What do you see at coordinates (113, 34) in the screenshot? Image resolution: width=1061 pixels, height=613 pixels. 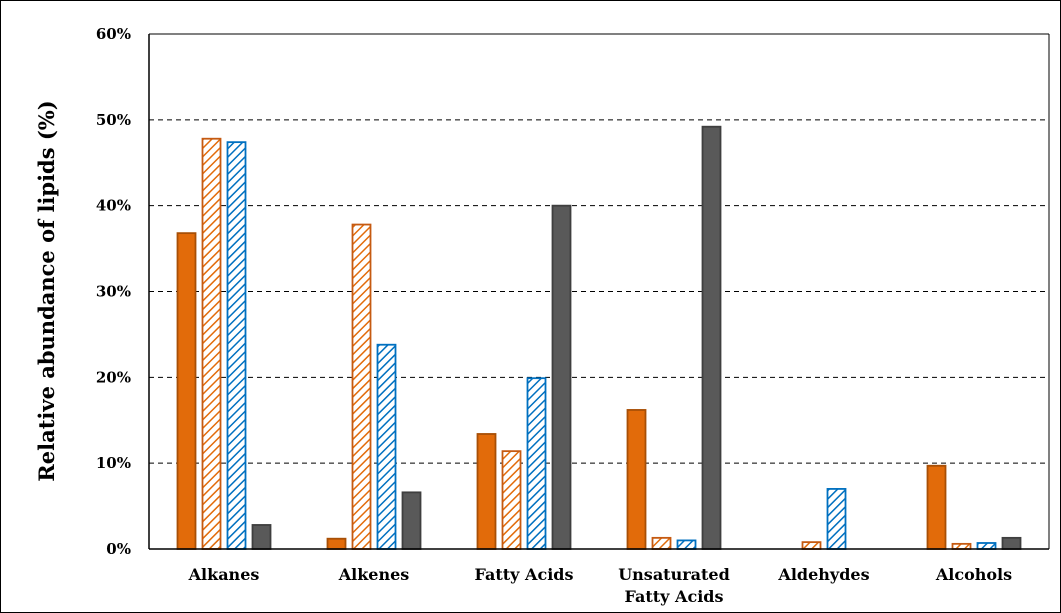 I see `y-tick-label: 60%` at bounding box center [113, 34].